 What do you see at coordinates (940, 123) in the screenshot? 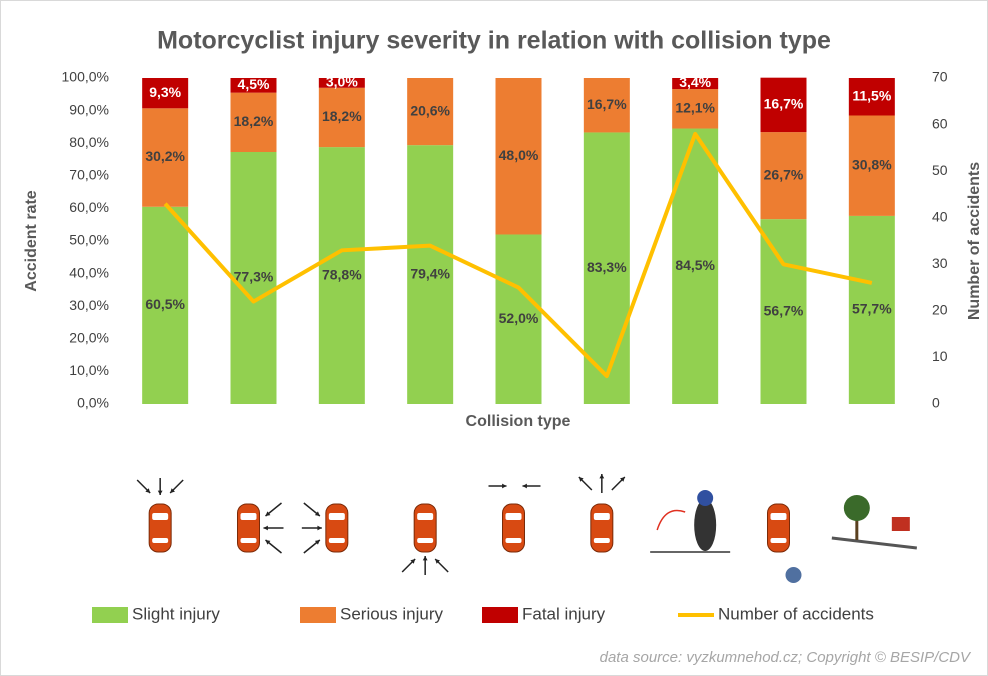
I see `y2-tick-label: 60` at bounding box center [940, 123].